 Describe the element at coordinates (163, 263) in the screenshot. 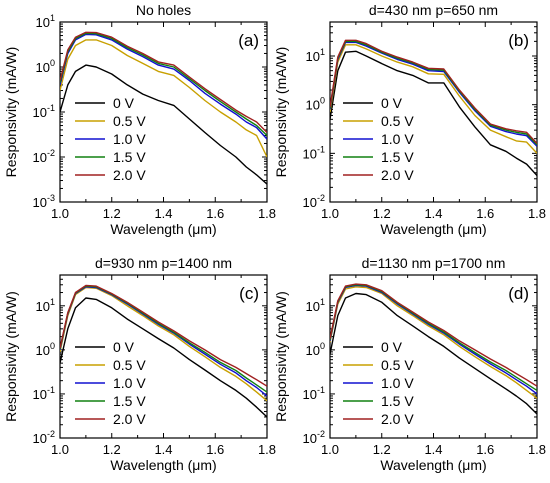

I see `panel-title: d=930 nm p=1400 nm` at that location.